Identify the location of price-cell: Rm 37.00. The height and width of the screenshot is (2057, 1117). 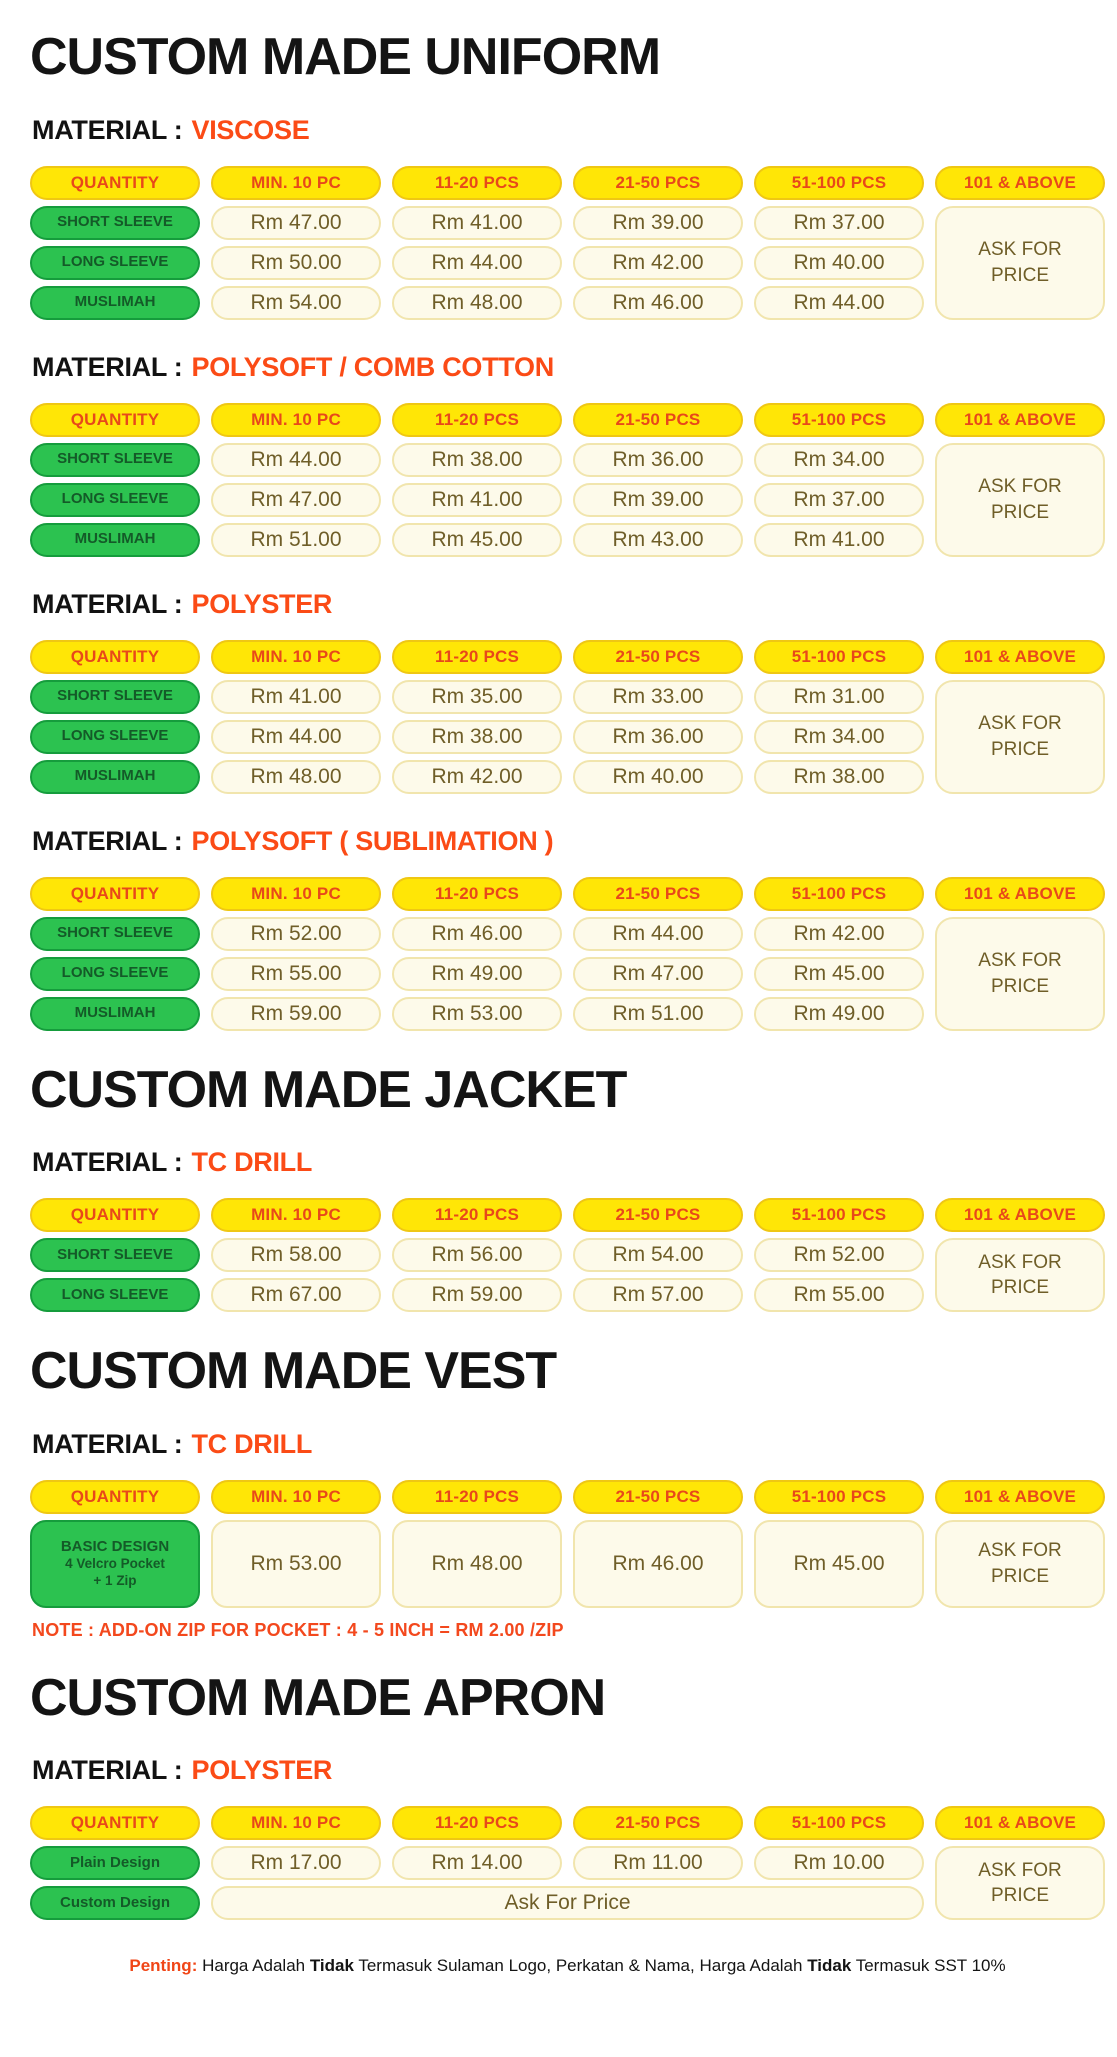
(839, 499).